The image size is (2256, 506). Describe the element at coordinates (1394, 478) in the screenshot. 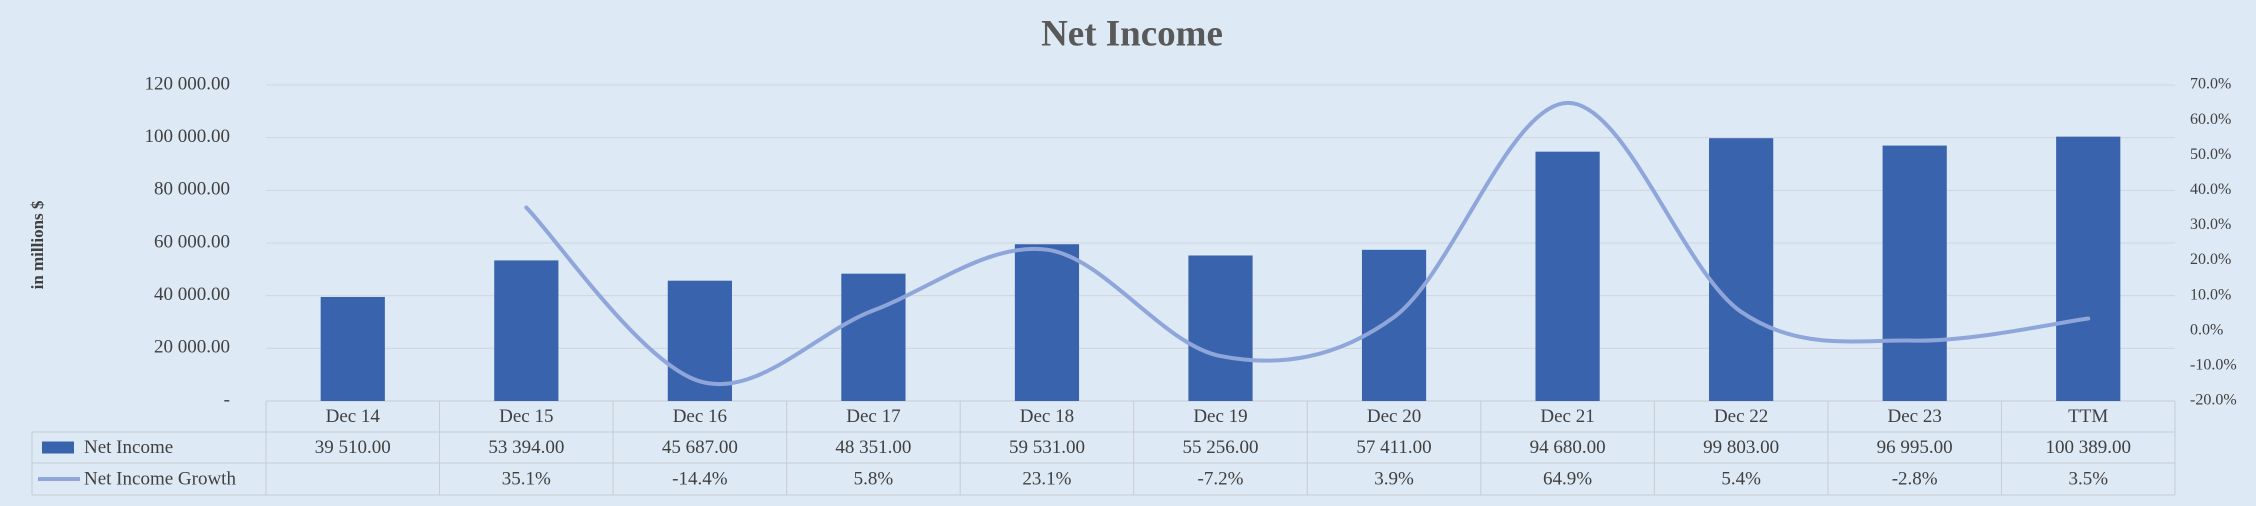

I see `table-value: 3.9%` at that location.